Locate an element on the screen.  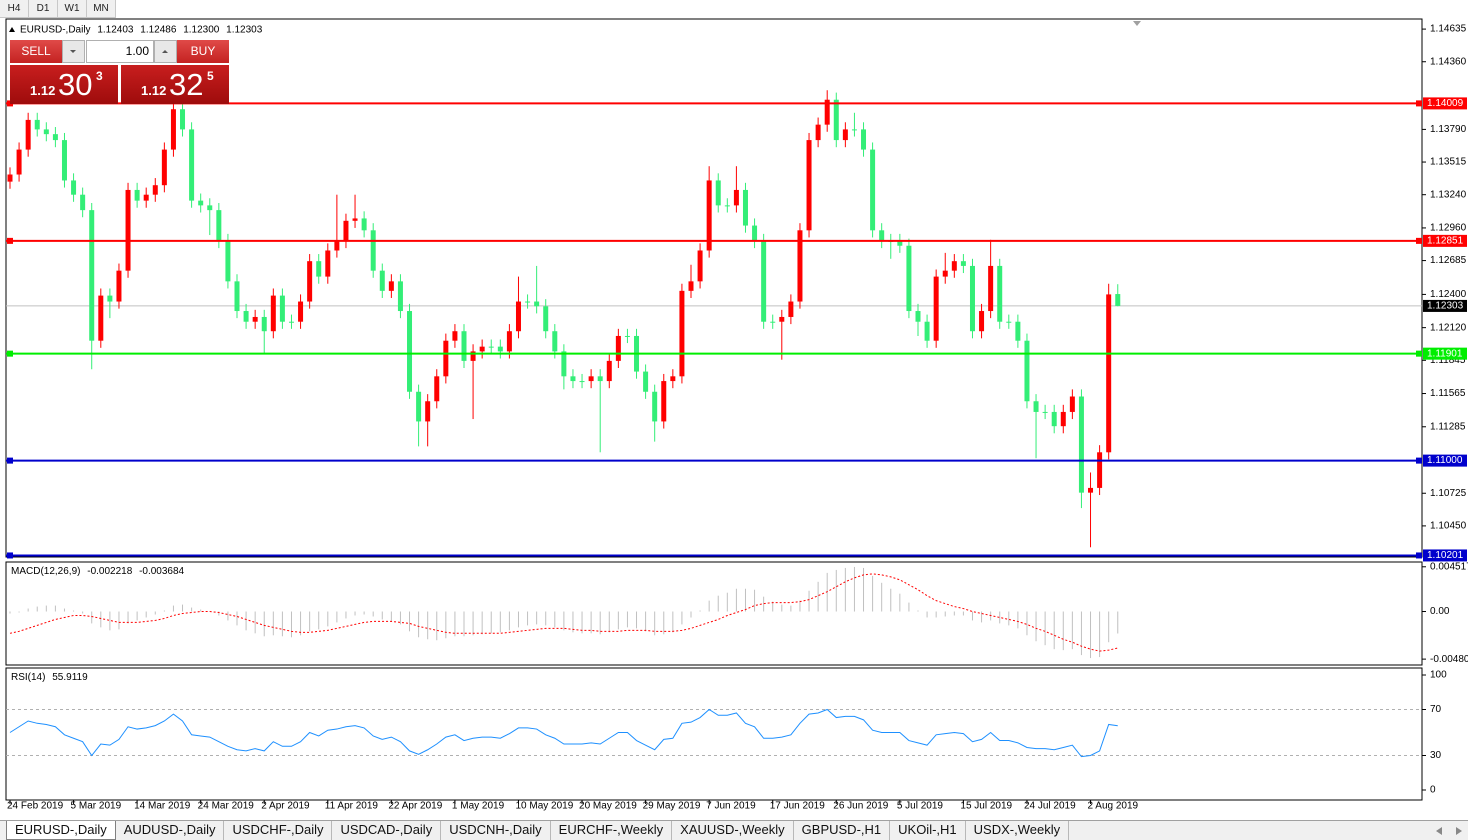
y-tick-label: 1.14635 is located at coordinates (1448, 29).